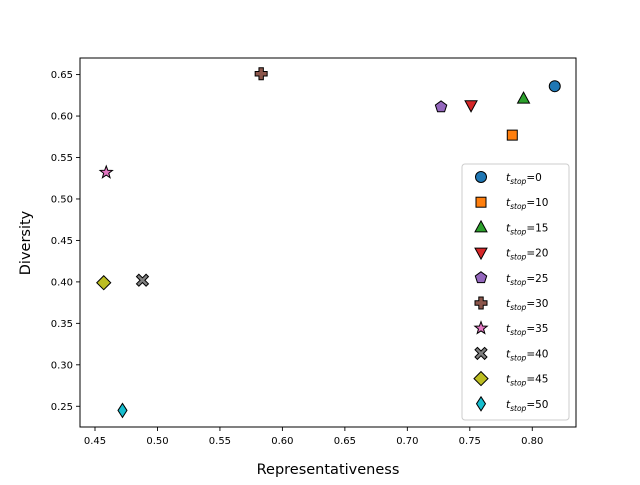  Describe the element at coordinates (527, 381) in the screenshot. I see `legend-entry-8: tstop=45` at that location.